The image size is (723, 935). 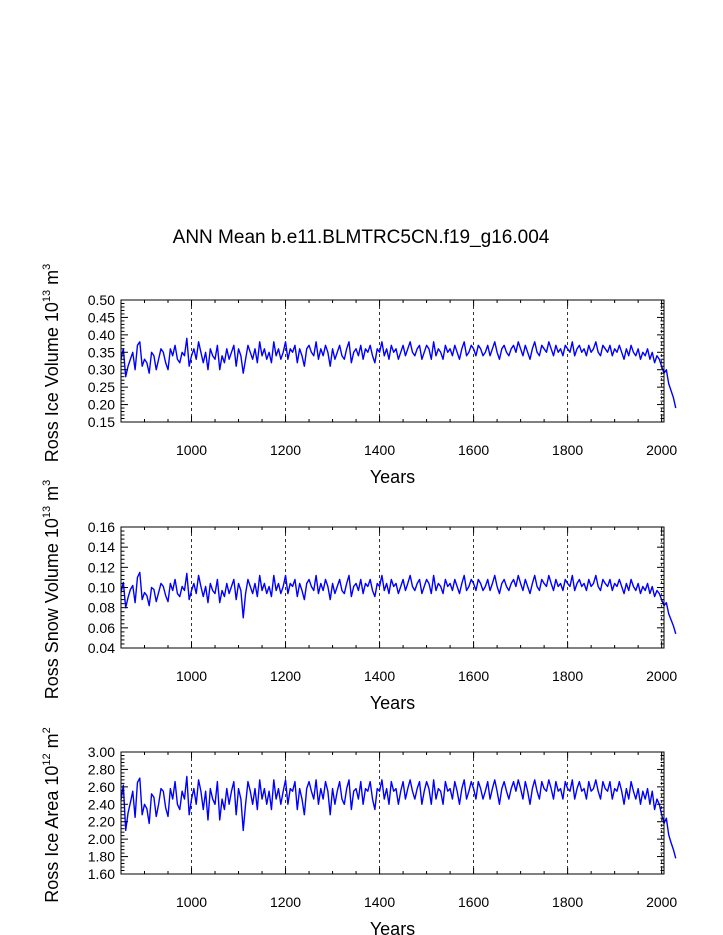 I want to click on y-tick-label: 0.10, so click(x=101, y=588).